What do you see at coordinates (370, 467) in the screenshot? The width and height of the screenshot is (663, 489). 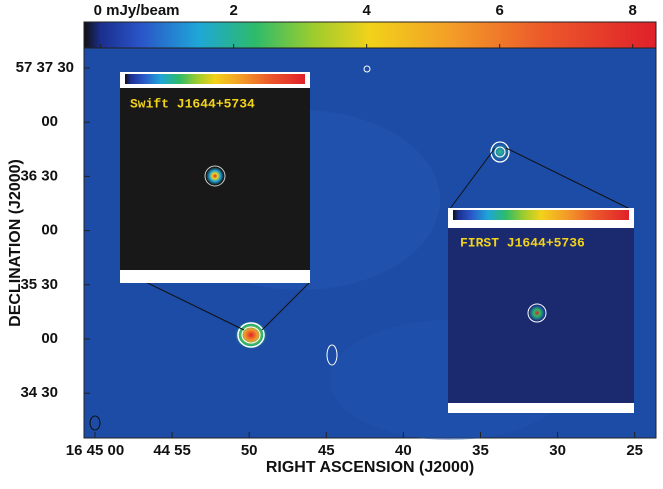 I see `x-axis-label: RIGHT ASCENSION (J2000)` at bounding box center [370, 467].